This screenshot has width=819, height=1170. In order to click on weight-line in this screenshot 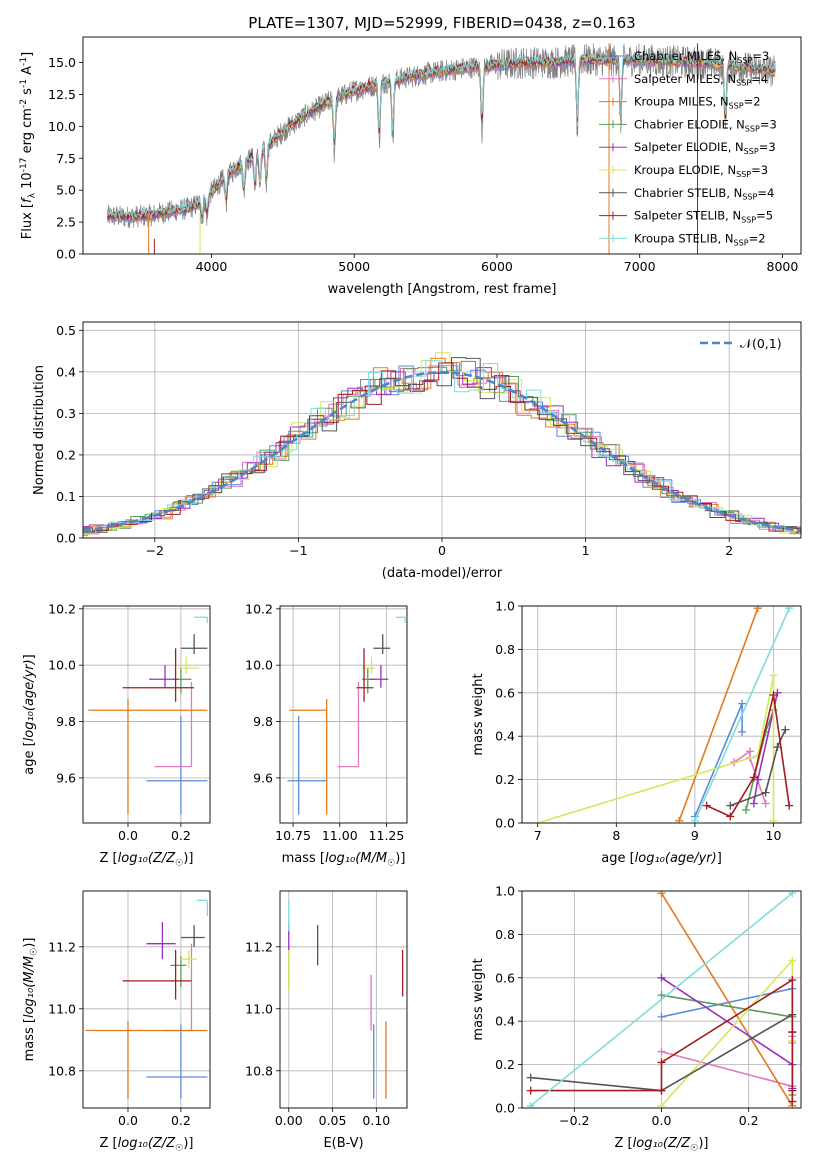, I will do `click(661, 999)`.